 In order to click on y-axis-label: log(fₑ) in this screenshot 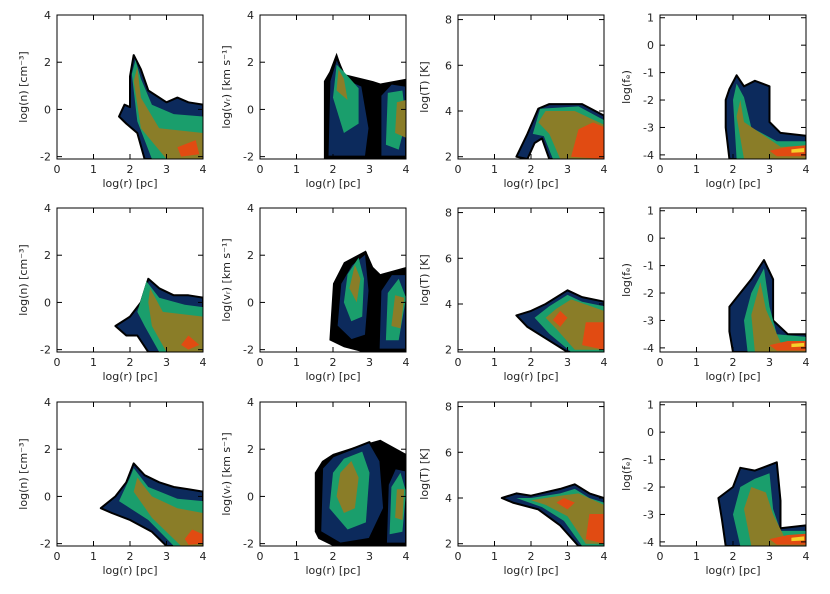, I will do `click(626, 474)`.